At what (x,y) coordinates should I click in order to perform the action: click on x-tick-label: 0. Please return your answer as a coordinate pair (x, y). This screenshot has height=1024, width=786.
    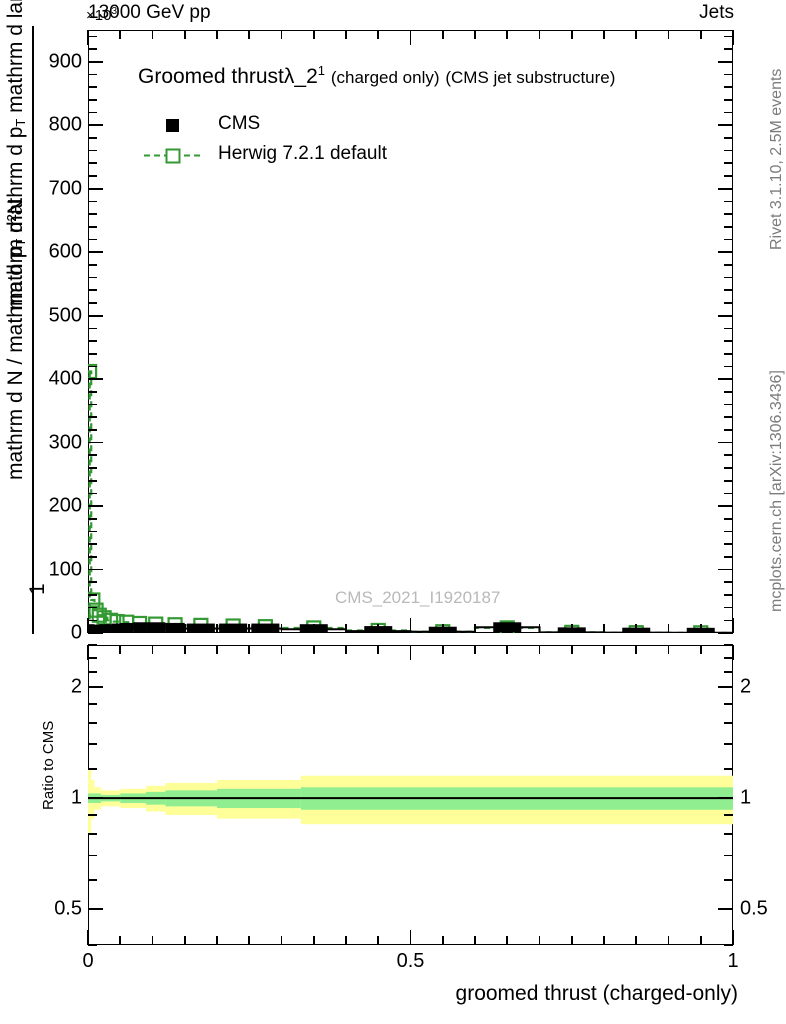
    Looking at the image, I should click on (88, 961).